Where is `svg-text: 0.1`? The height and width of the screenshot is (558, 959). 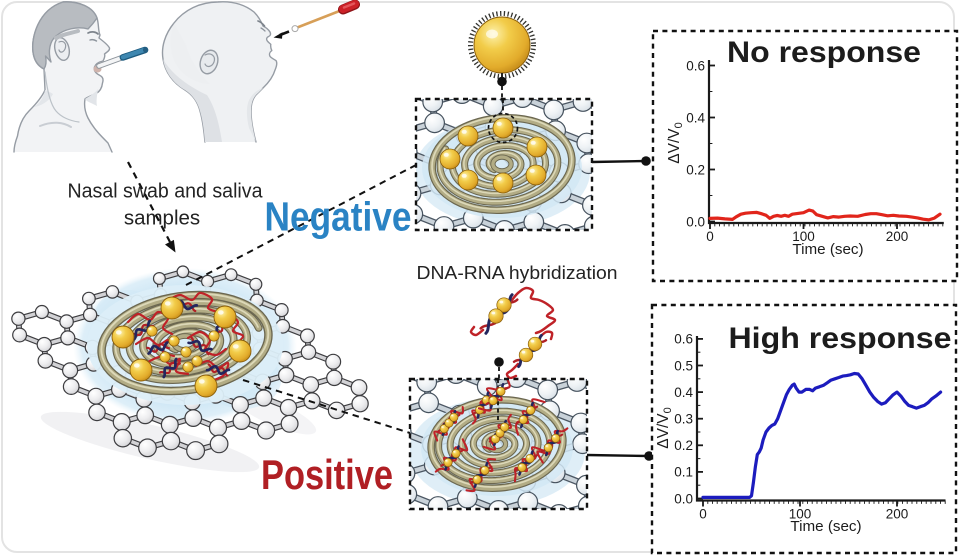
svg-text: 0.1 is located at coordinates (683, 472).